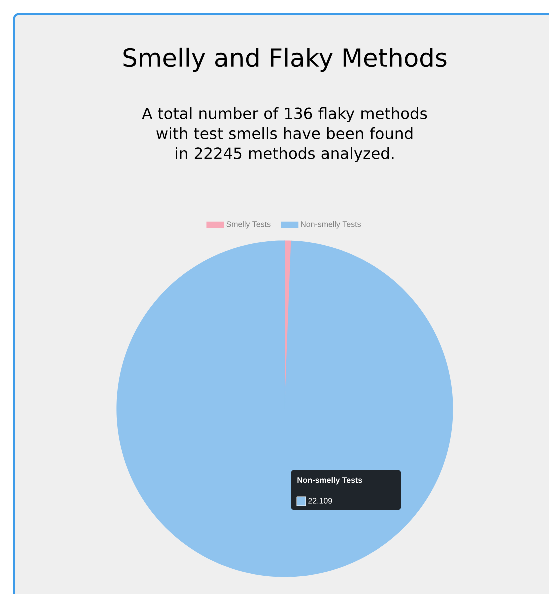 This screenshot has height=594, width=549. Describe the element at coordinates (285, 135) in the screenshot. I see `chart-subtitle: A total number of 136 flaky methods with test smells have been found in 22245 methods analyzed.` at that location.